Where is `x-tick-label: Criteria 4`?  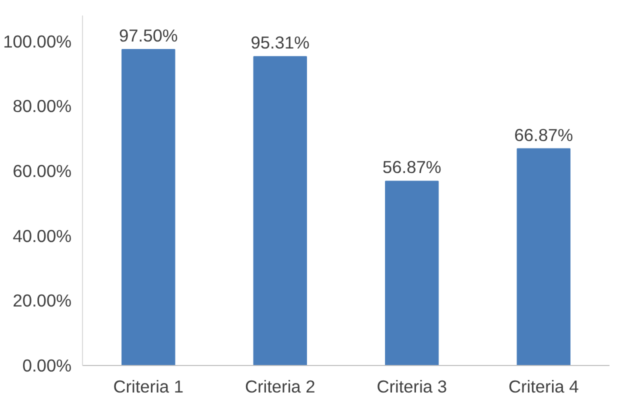 x-tick-label: Criteria 4 is located at coordinates (544, 386).